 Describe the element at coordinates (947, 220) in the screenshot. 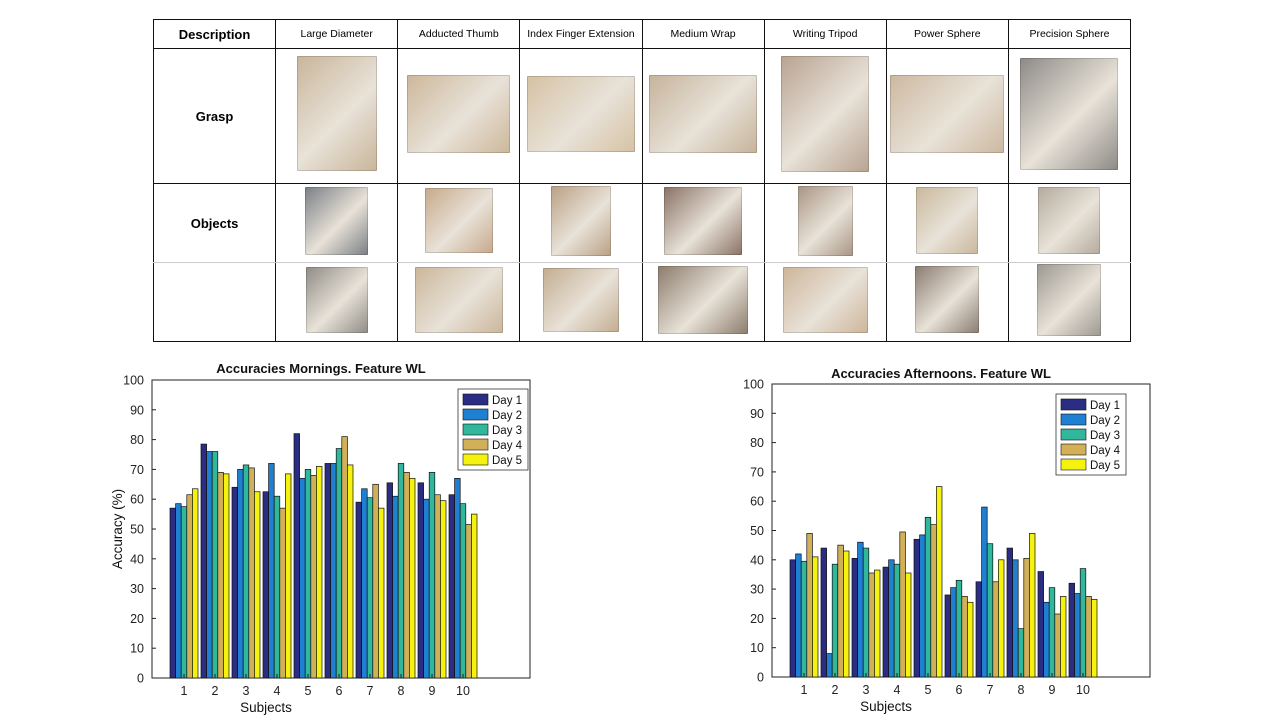

I see `object-photo-tennis-ball` at that location.